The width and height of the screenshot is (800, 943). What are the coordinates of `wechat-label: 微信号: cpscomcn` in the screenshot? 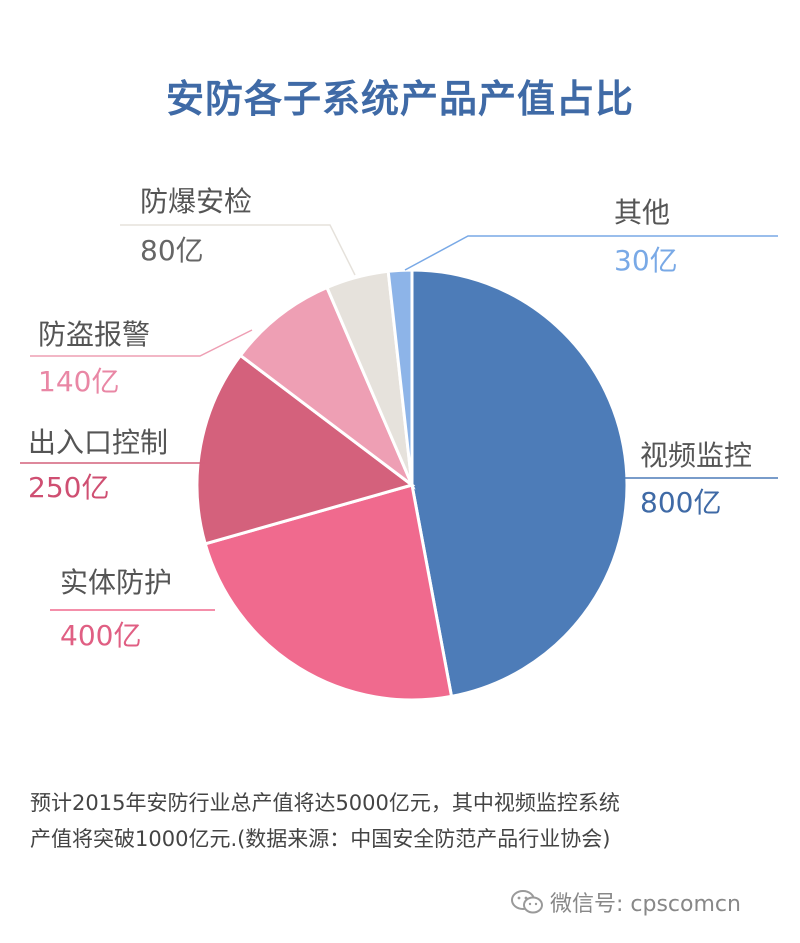 It's located at (645, 904).